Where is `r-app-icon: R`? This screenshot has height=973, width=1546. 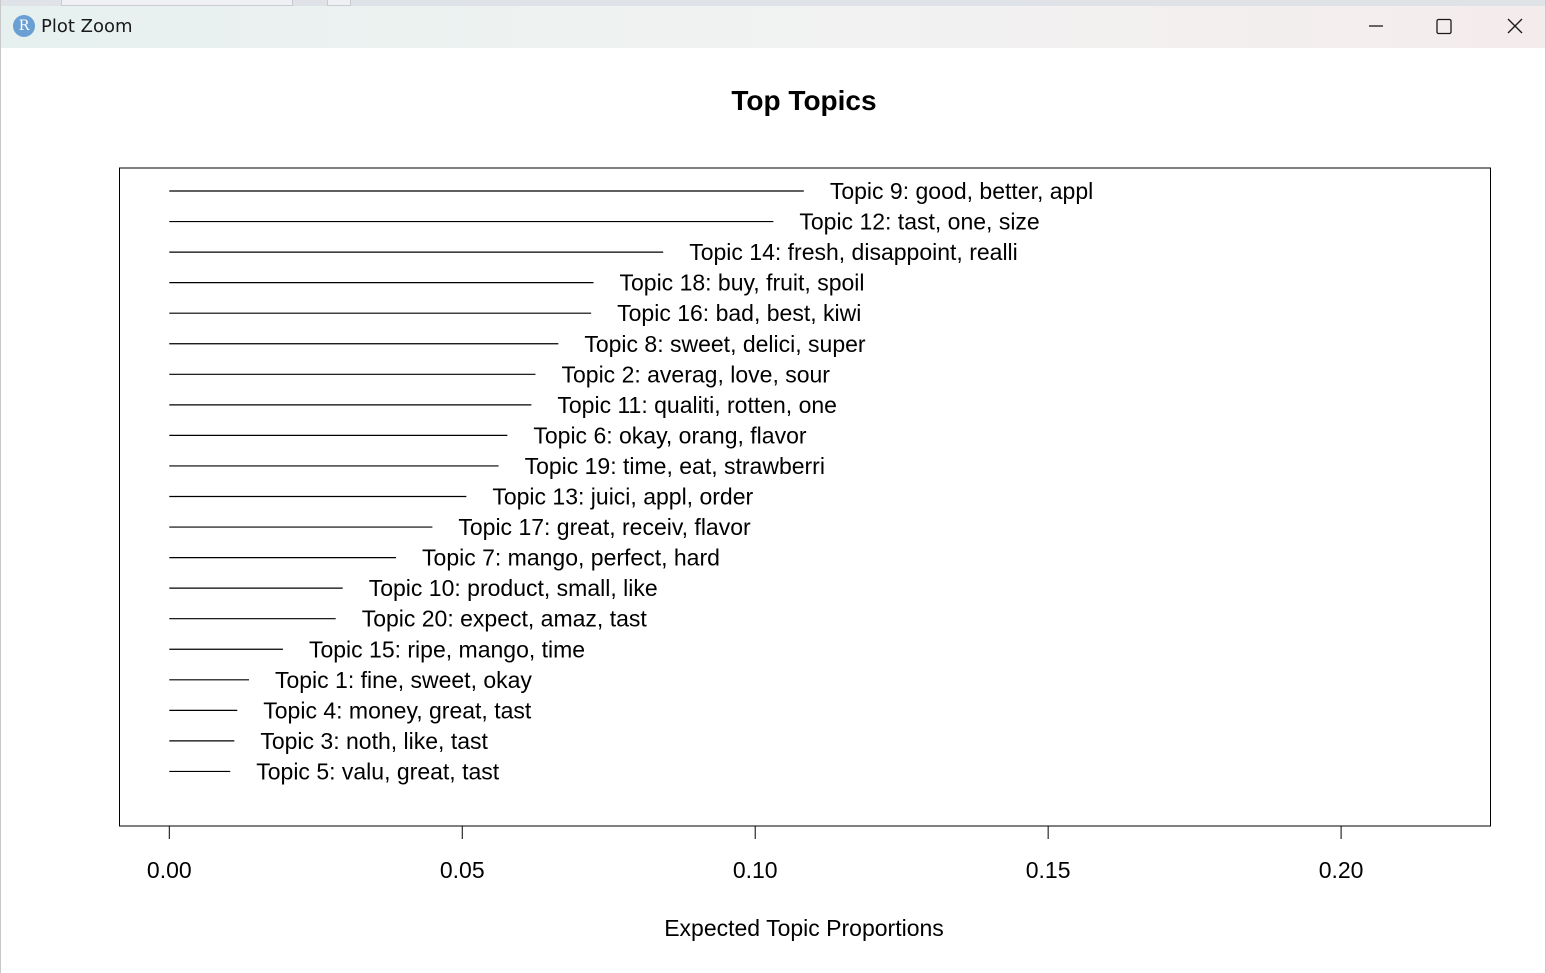
r-app-icon: R is located at coordinates (24, 26).